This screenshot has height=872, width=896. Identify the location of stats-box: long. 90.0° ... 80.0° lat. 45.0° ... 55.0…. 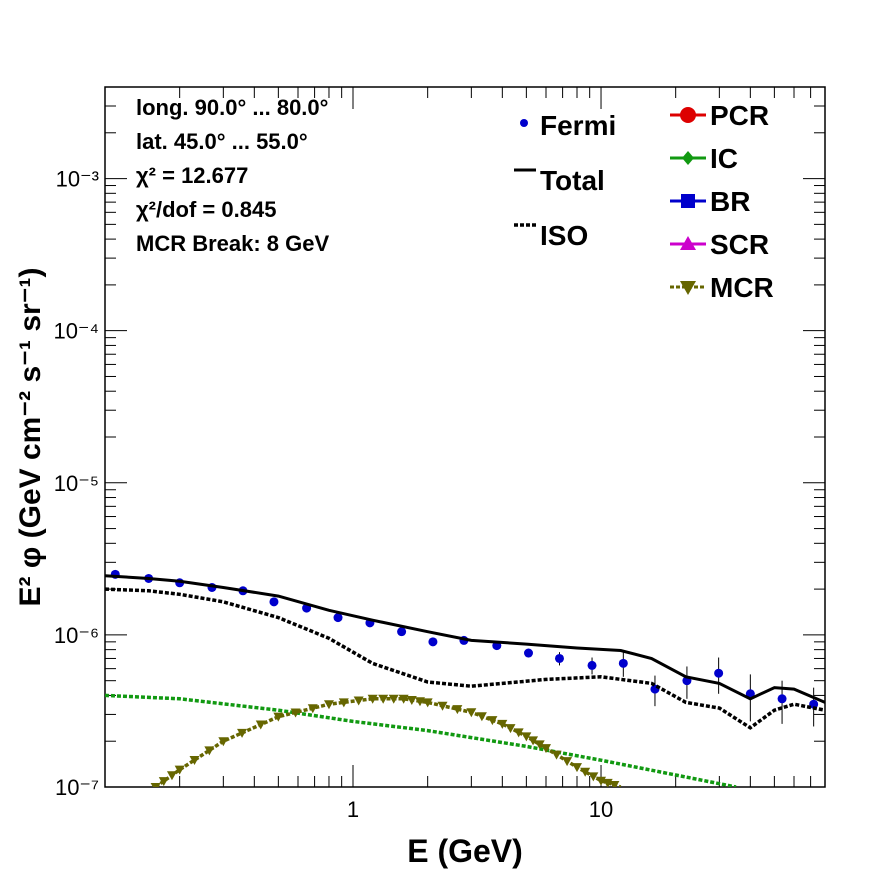
(233, 175).